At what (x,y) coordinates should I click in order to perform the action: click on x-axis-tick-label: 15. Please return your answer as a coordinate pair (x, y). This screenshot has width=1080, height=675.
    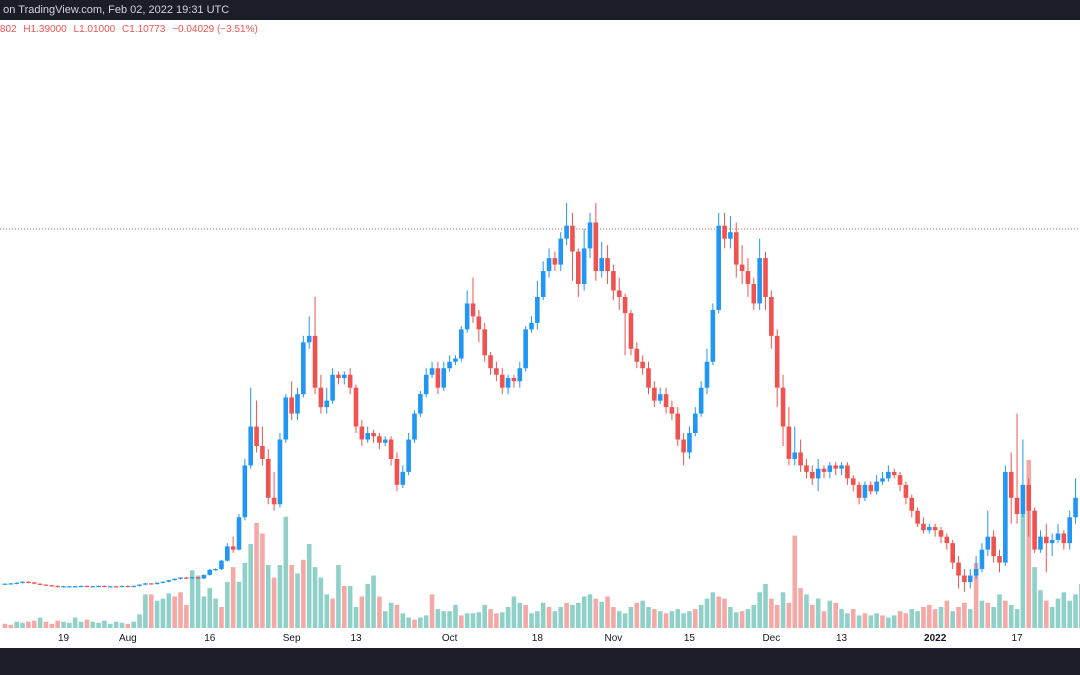
    Looking at the image, I should click on (690, 638).